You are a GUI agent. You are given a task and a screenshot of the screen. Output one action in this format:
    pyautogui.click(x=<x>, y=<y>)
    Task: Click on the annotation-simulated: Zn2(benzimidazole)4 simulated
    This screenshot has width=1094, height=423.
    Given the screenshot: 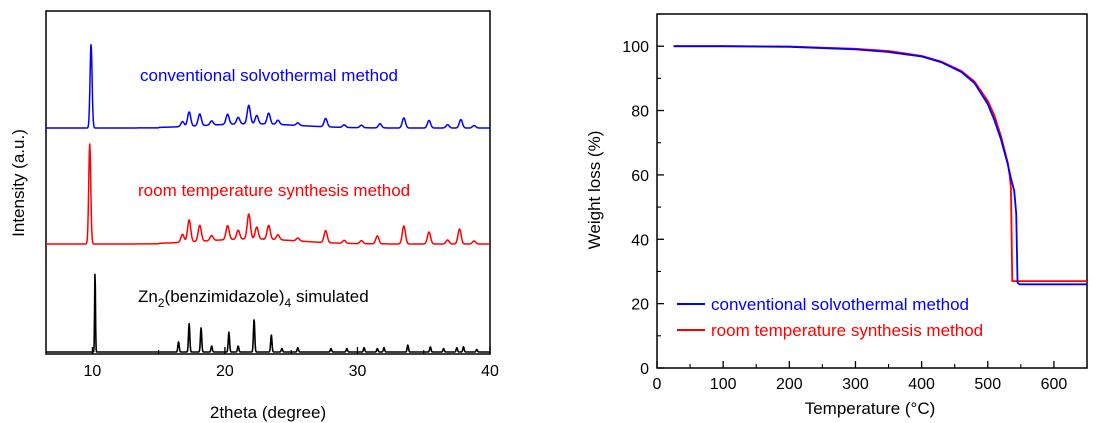 What is the action you would take?
    pyautogui.click(x=253, y=298)
    